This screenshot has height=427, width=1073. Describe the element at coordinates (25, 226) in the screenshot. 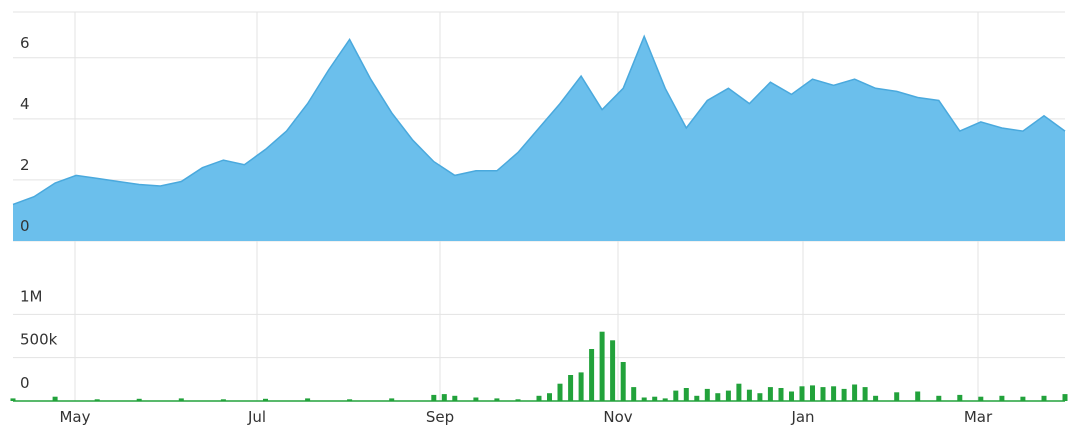

I see `price-y-tick-label: 0` at that location.